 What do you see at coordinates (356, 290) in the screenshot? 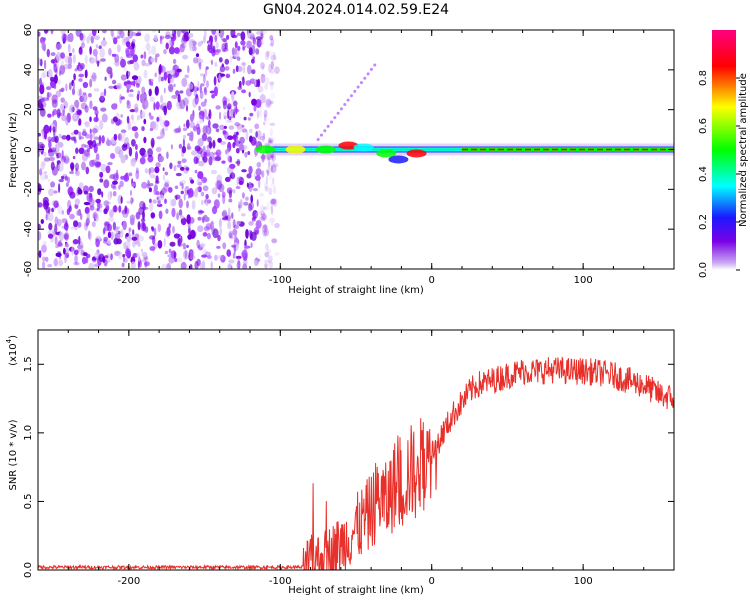
I see `spectrogram-x-axis-label: Height of straight line (km)` at bounding box center [356, 290].